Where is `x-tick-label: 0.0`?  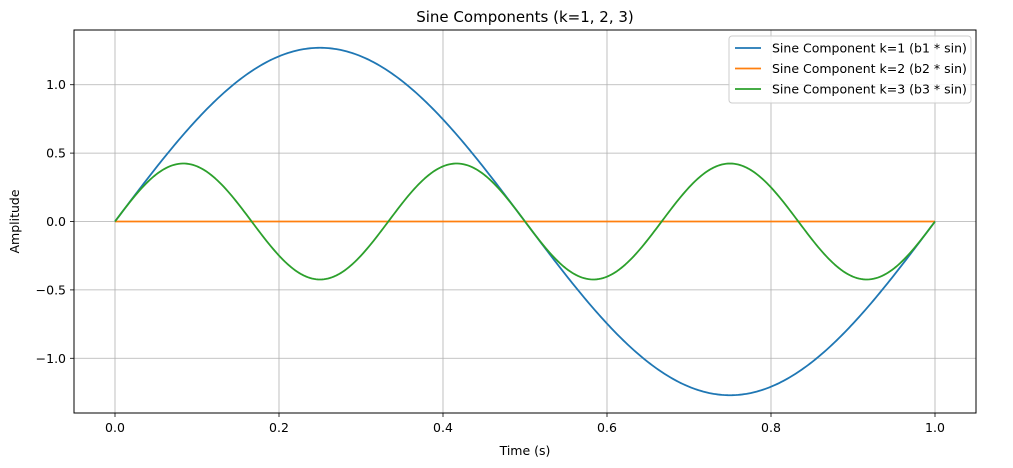 x-tick-label: 0.0 is located at coordinates (115, 427).